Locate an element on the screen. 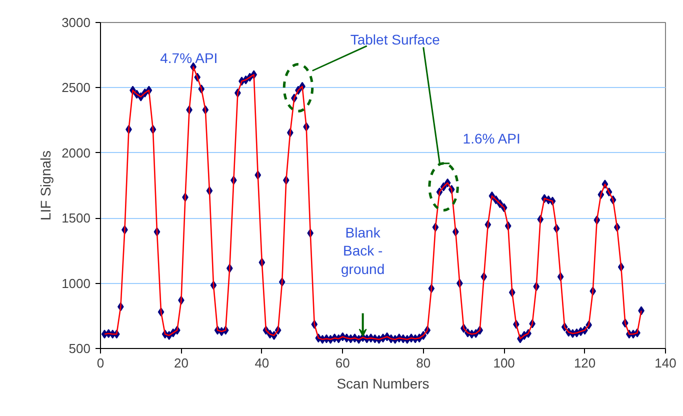 The height and width of the screenshot is (416, 683). x-tick-label: 20 is located at coordinates (181, 363).